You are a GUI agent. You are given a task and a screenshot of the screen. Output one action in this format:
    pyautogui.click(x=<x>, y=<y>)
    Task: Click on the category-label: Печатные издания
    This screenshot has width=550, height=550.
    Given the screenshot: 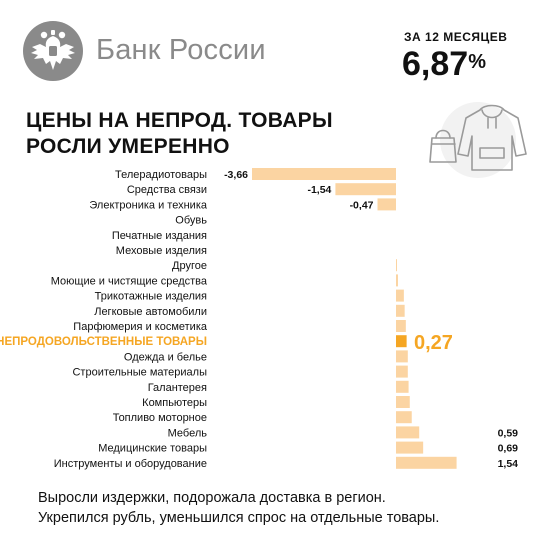 What is the action you would take?
    pyautogui.click(x=159, y=236)
    